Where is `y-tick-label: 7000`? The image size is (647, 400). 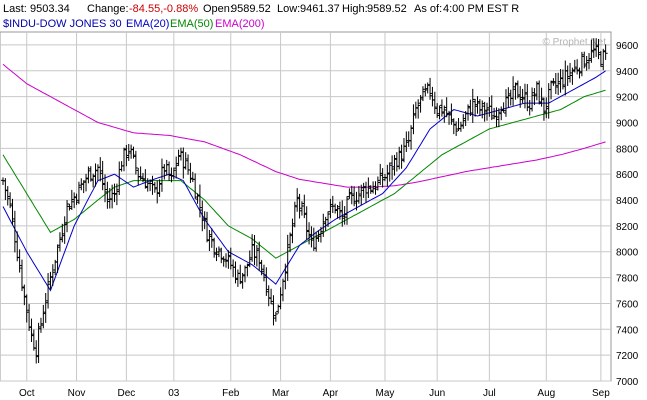
y-tick-label: 7000 is located at coordinates (627, 382).